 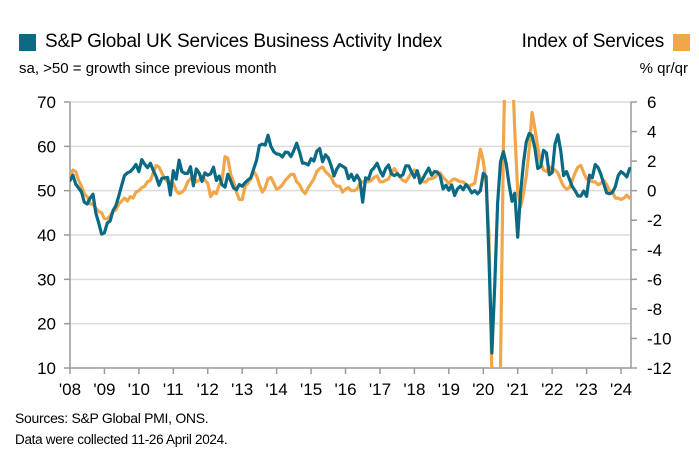 What do you see at coordinates (651, 102) in the screenshot?
I see `right-axis-tick-label: 6` at bounding box center [651, 102].